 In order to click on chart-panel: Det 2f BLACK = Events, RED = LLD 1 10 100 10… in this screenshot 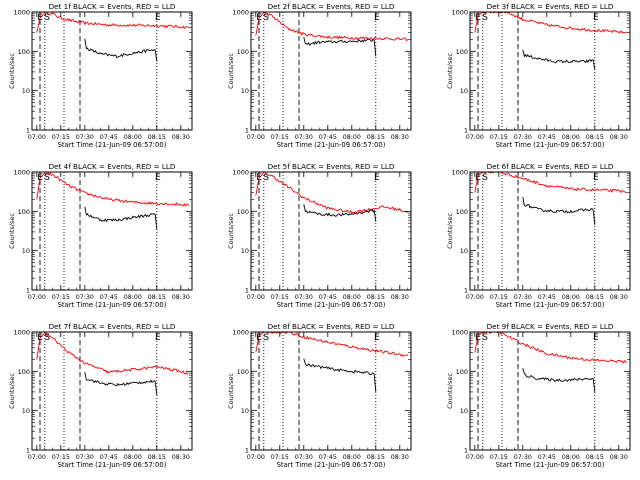, I will do `click(319, 75)`.